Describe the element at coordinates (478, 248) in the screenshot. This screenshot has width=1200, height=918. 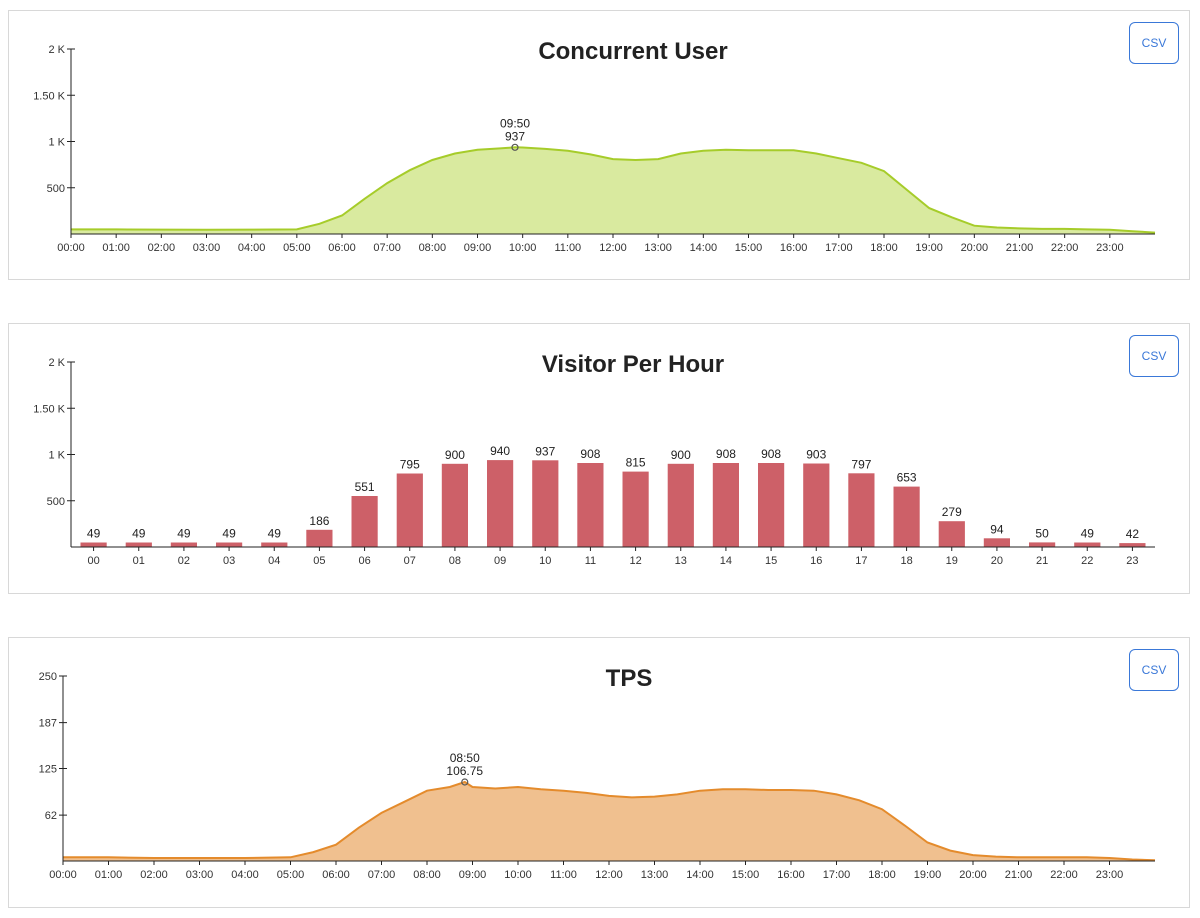
I see `x-tick-label: 09:00` at that location.